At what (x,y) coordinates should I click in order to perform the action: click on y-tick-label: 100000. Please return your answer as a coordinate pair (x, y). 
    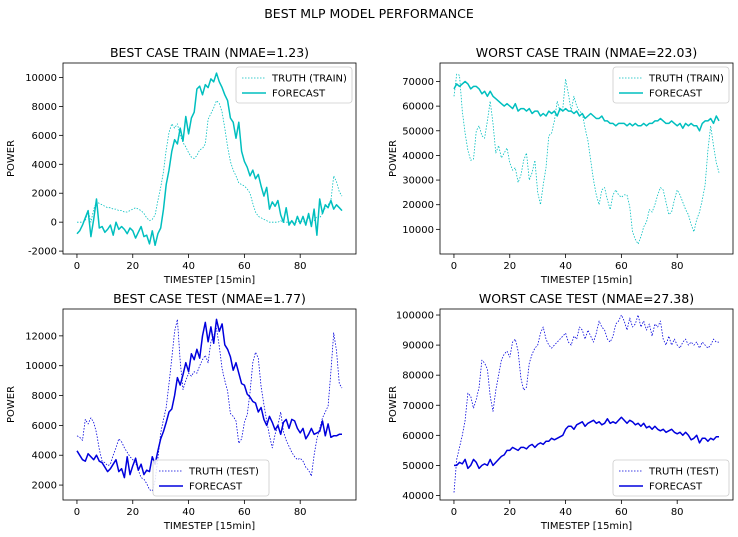
    Looking at the image, I should click on (415, 316).